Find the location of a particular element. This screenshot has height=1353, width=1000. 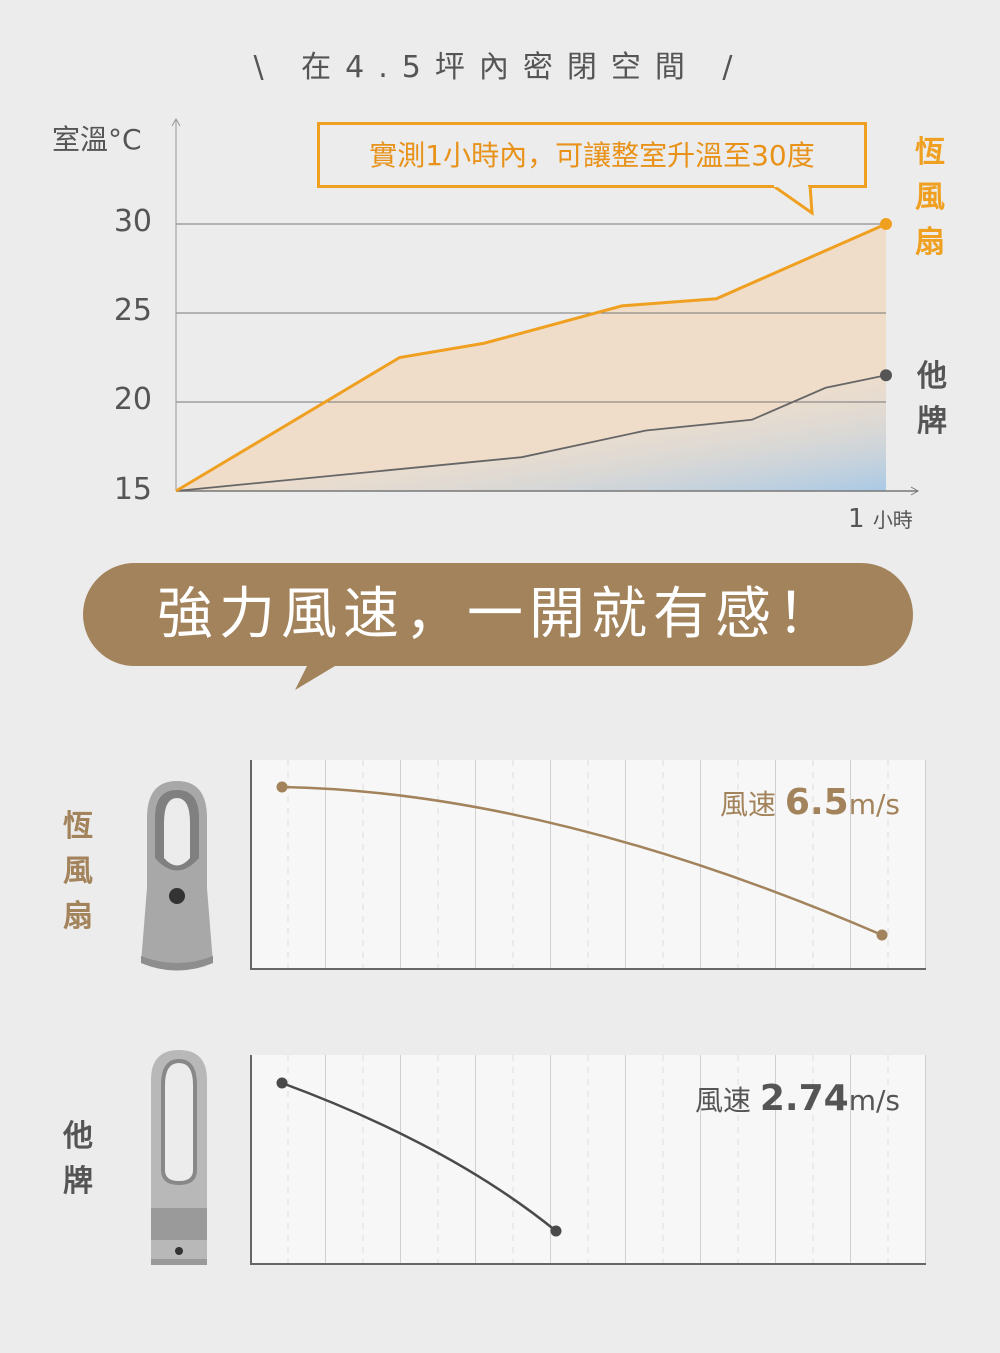

y-tick: 15 is located at coordinates (132, 489).